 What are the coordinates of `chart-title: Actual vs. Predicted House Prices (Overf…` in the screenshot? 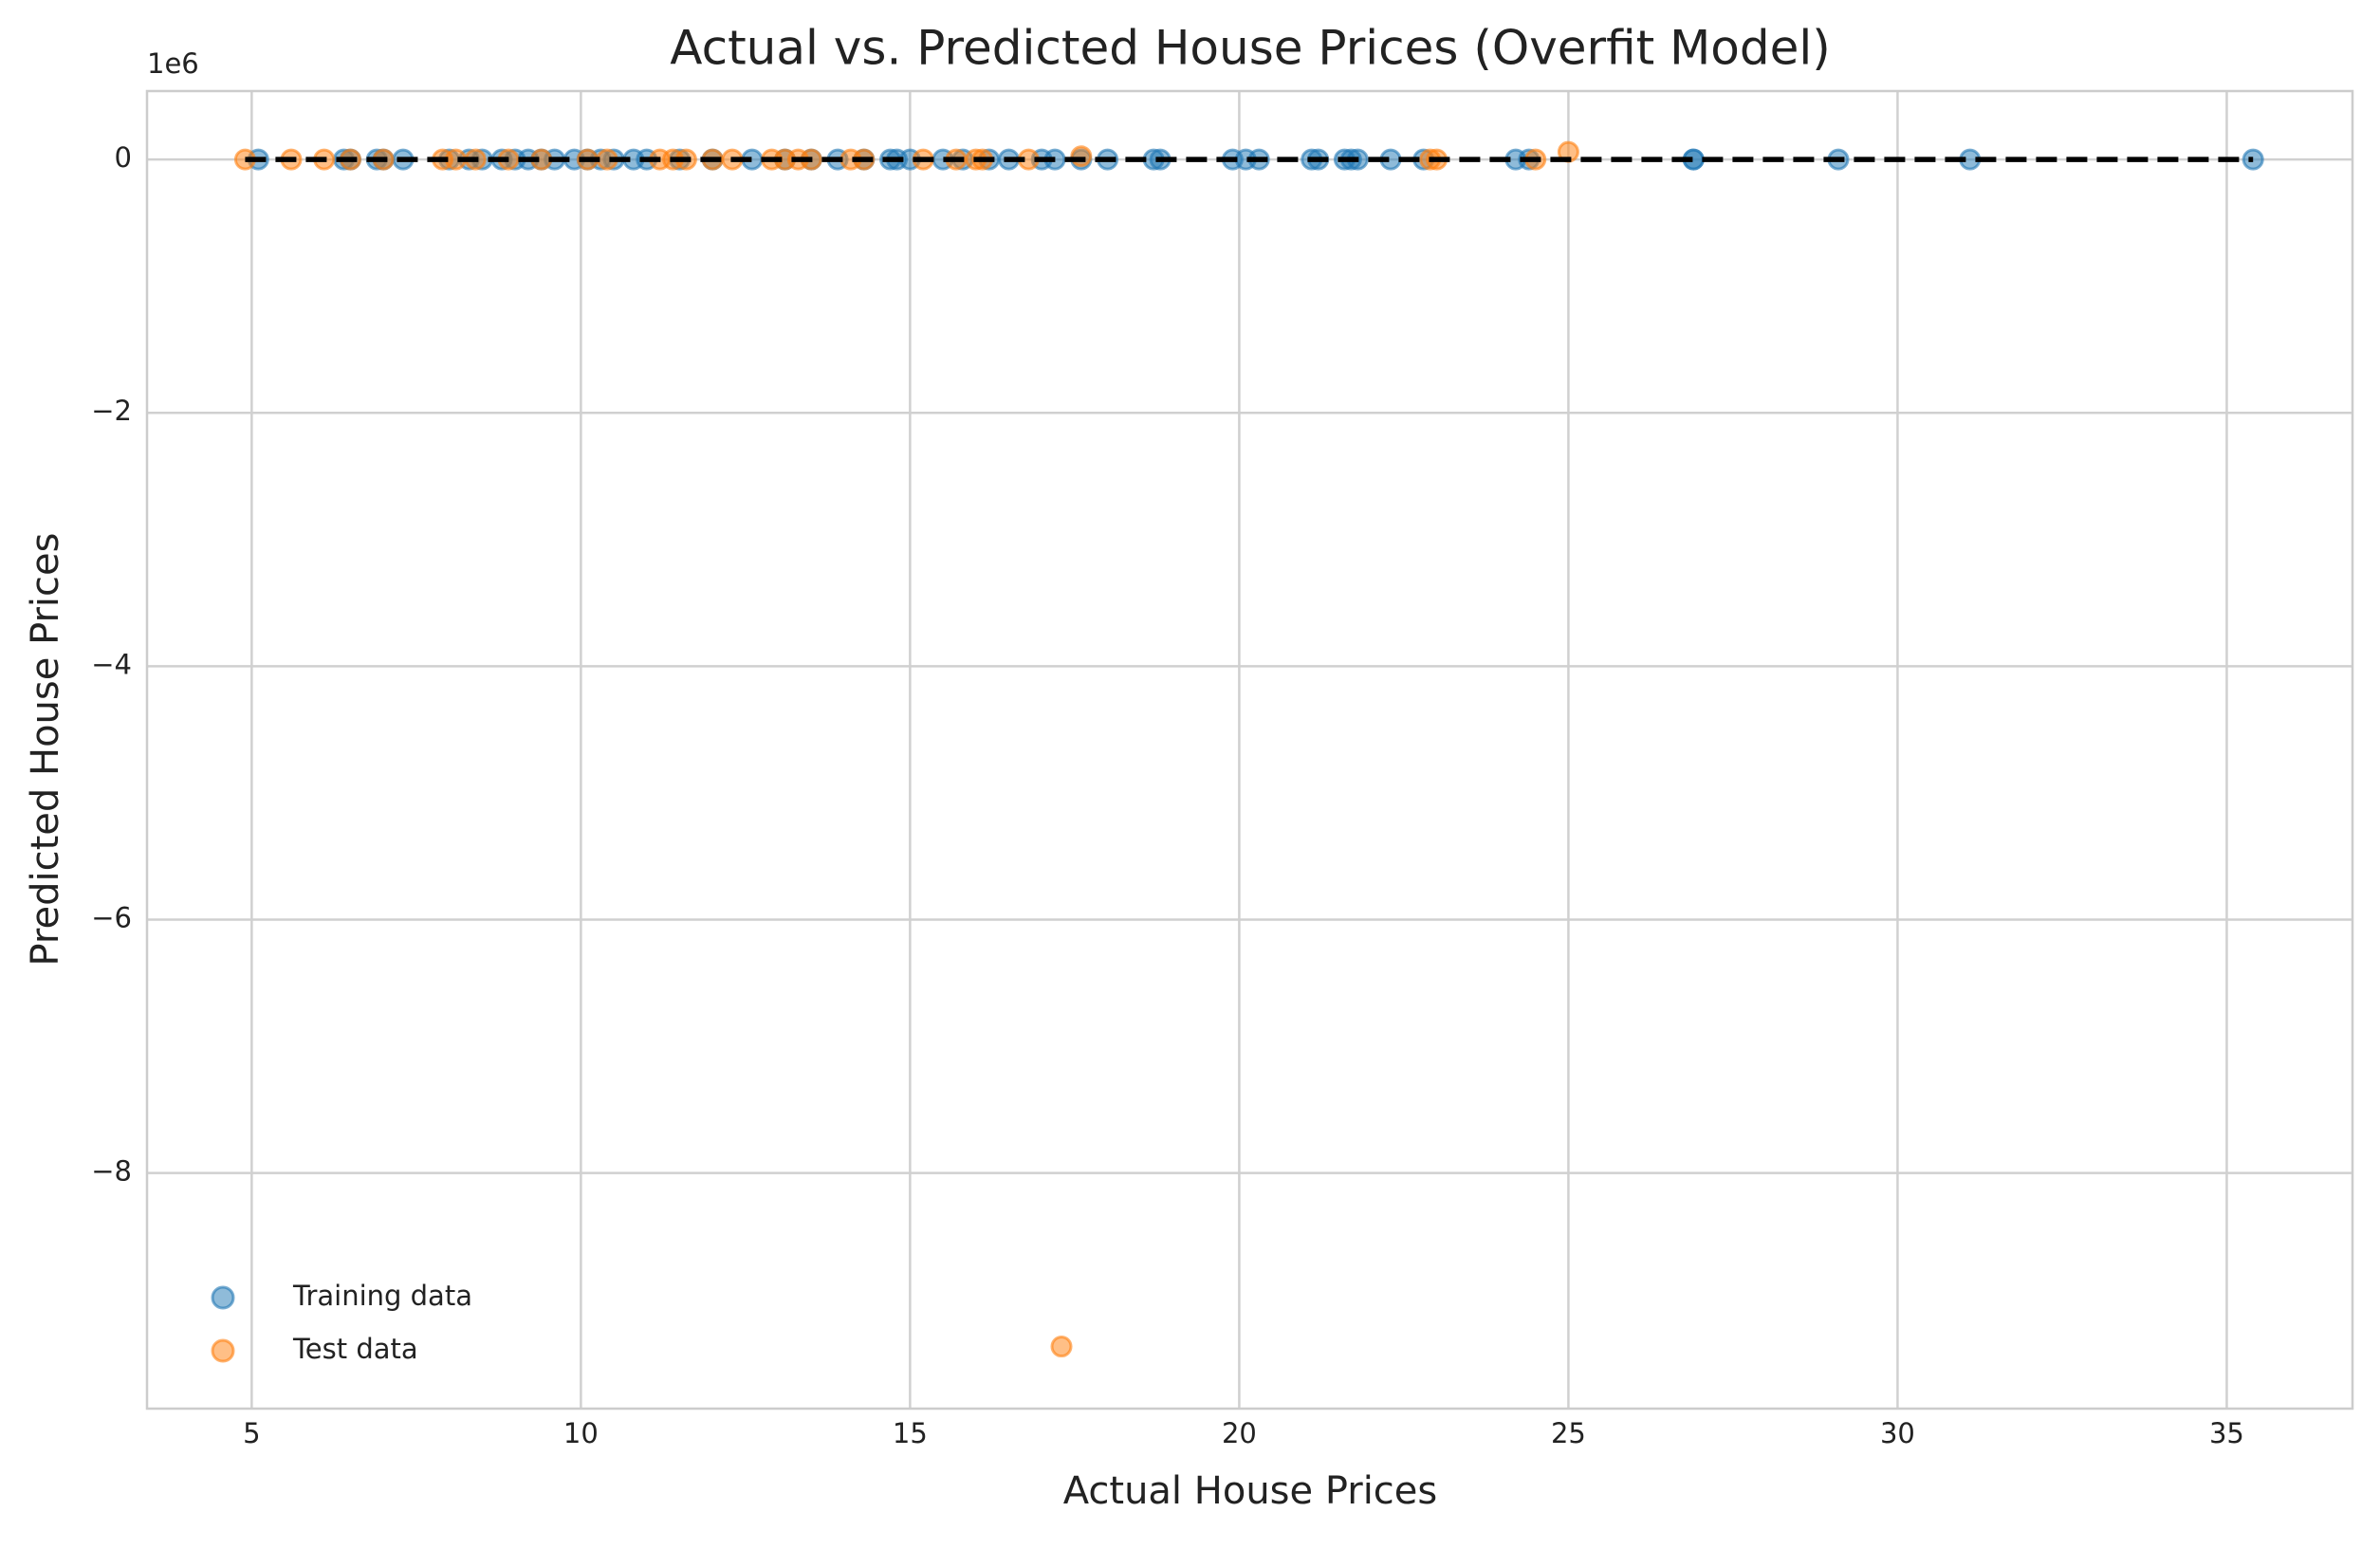 It's located at (1250, 48).